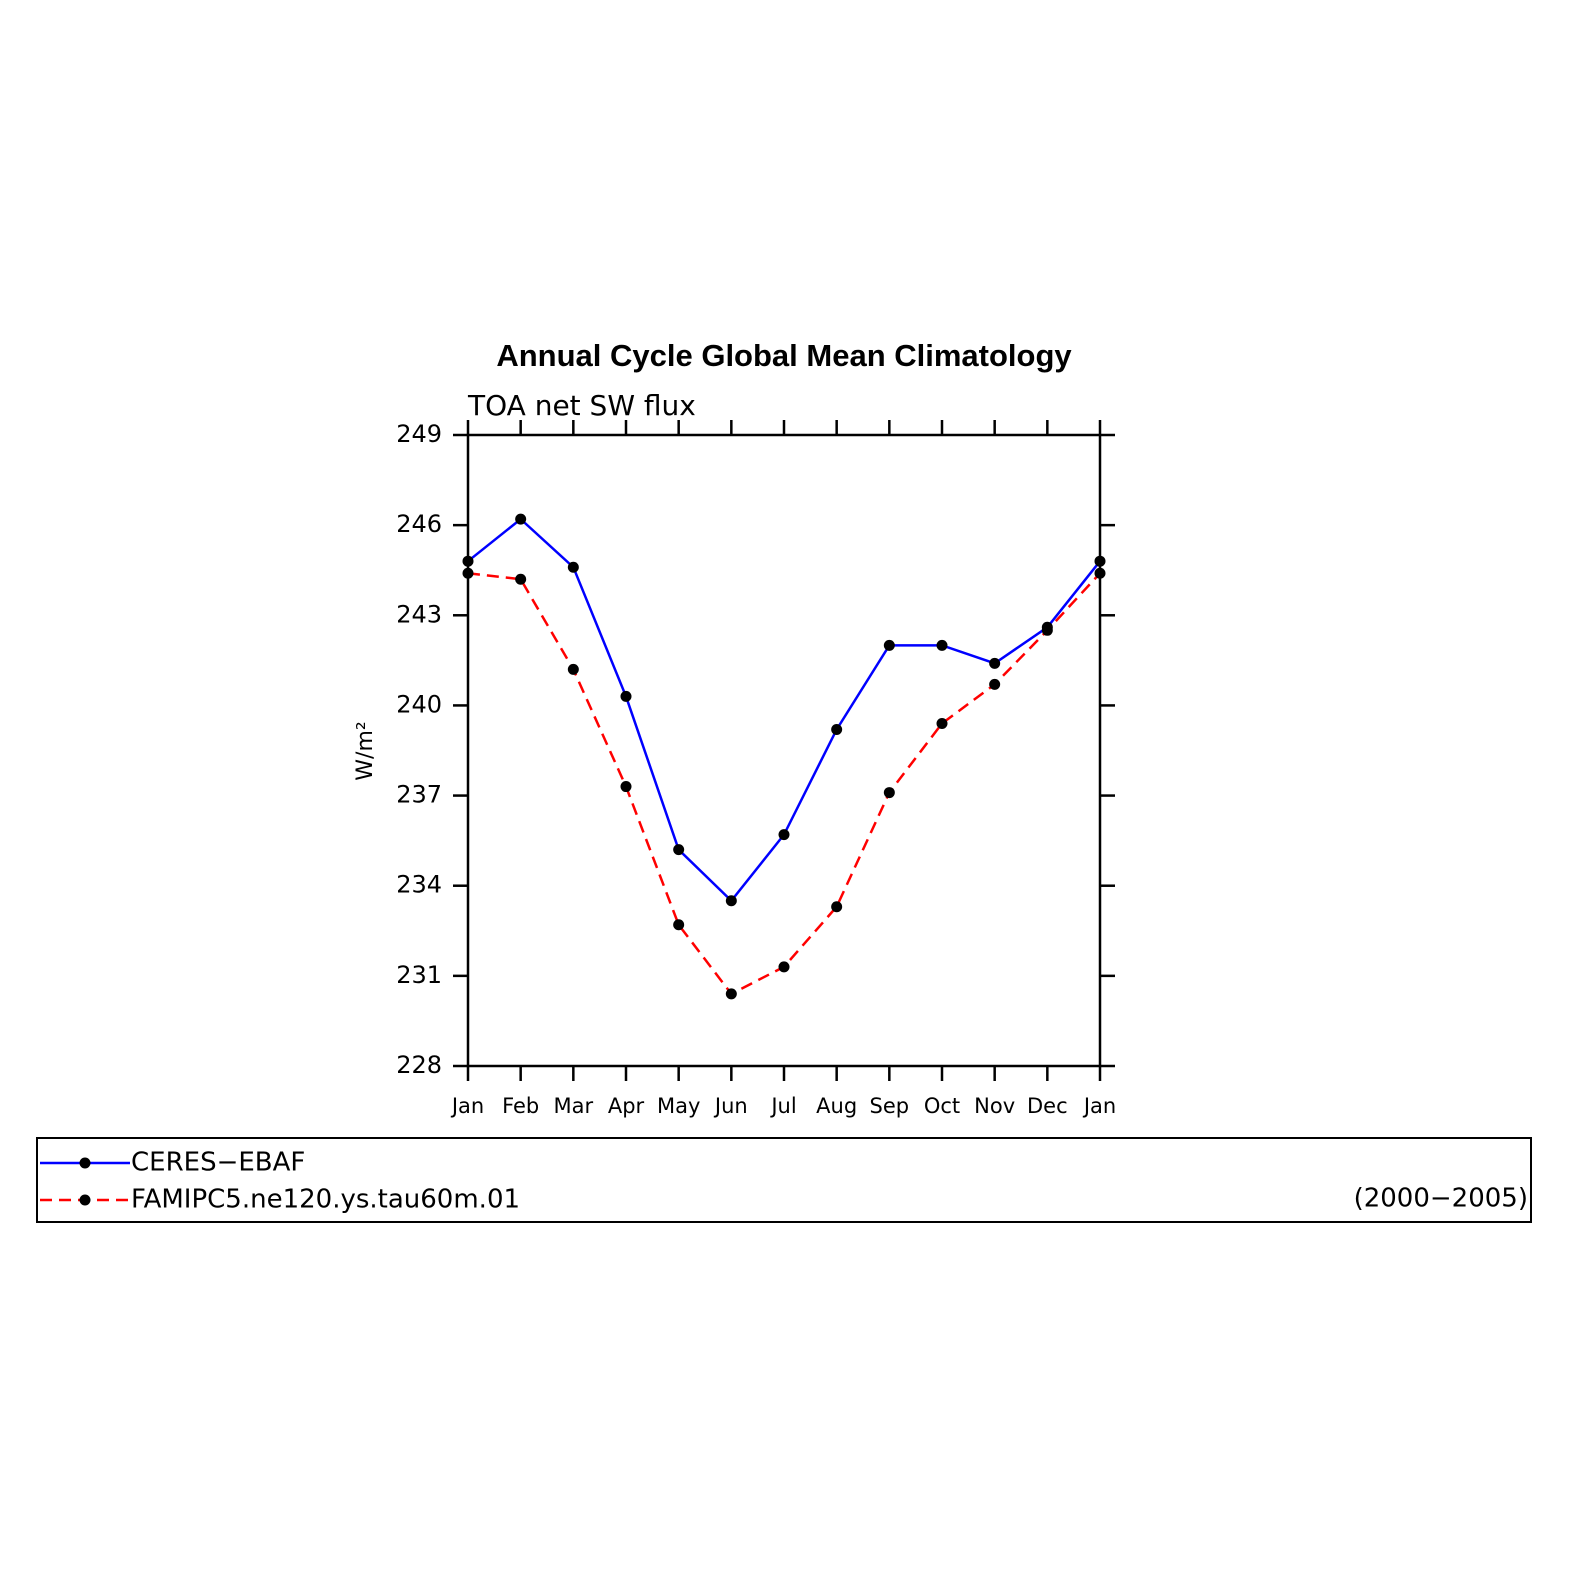  What do you see at coordinates (784, 355) in the screenshot?
I see `chart-title: Annual Cycle Global Mean Climatology` at bounding box center [784, 355].